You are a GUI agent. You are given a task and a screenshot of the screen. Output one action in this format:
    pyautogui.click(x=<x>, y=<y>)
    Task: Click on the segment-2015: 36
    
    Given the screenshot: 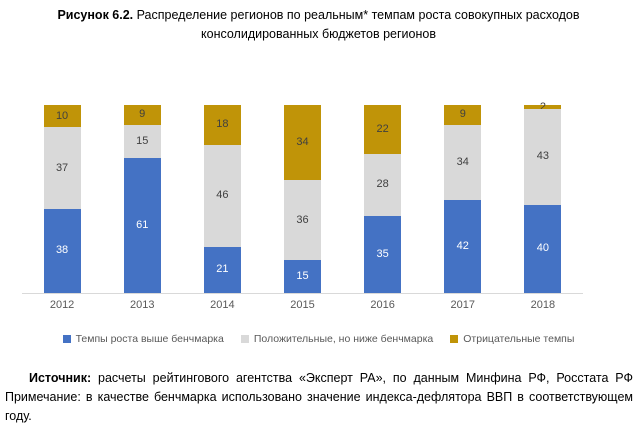 What is the action you would take?
    pyautogui.click(x=302, y=220)
    